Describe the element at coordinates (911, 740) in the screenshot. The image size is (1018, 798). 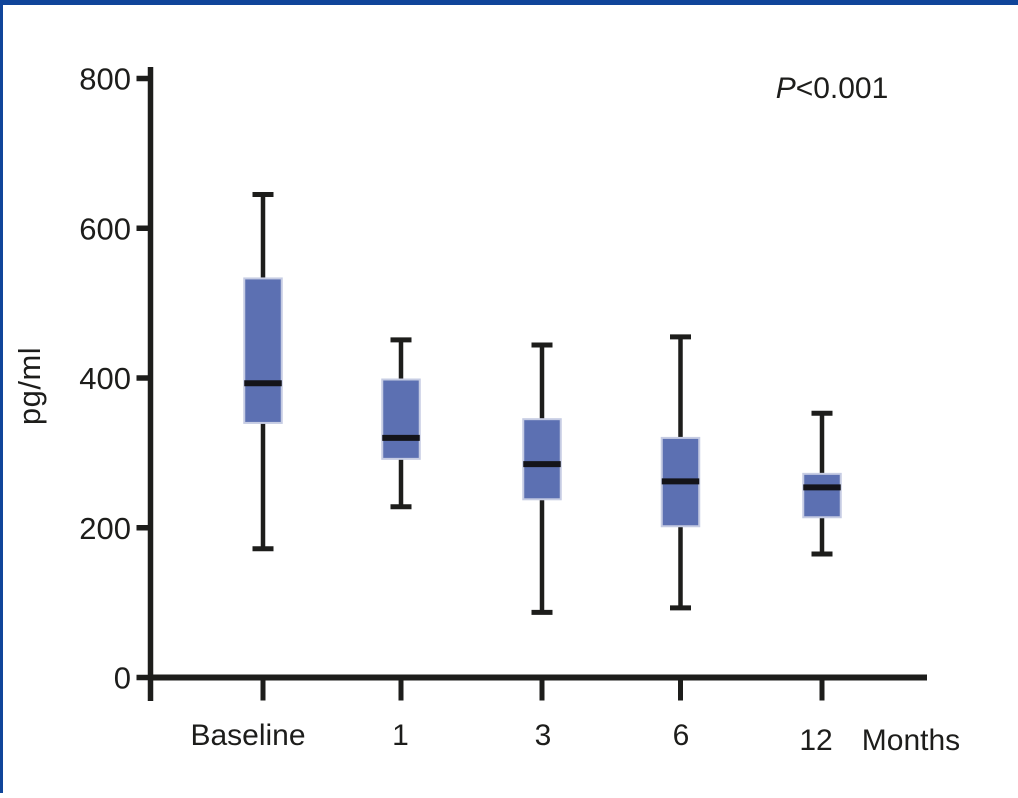
I see `x-axis-unit-label: Months` at that location.